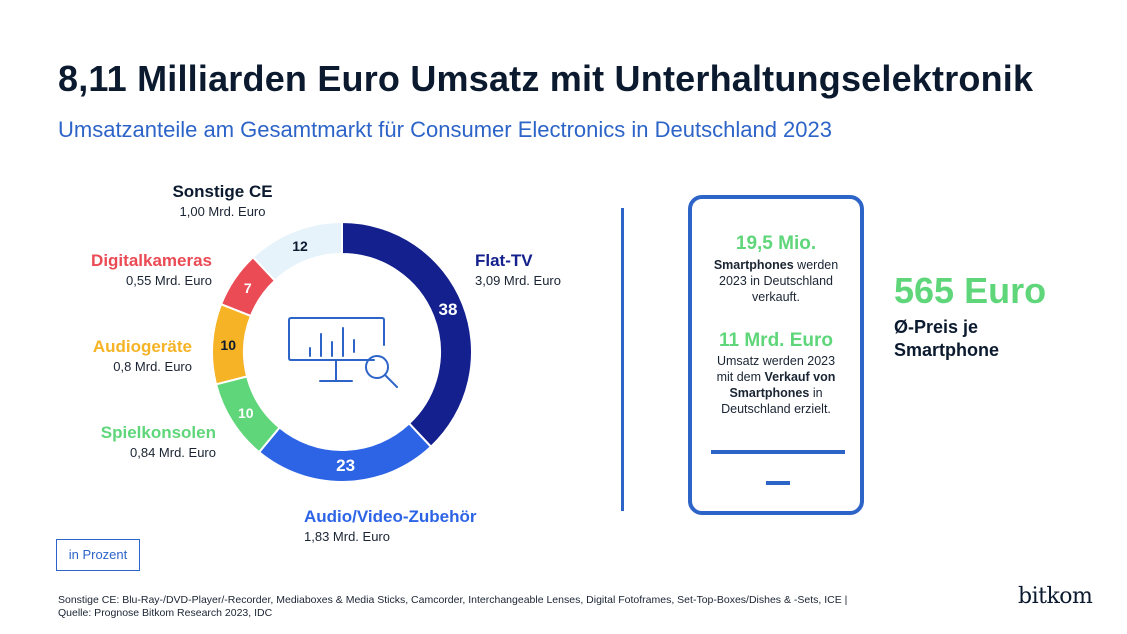  I want to click on stat2-line3a: Smartphones, so click(769, 393).